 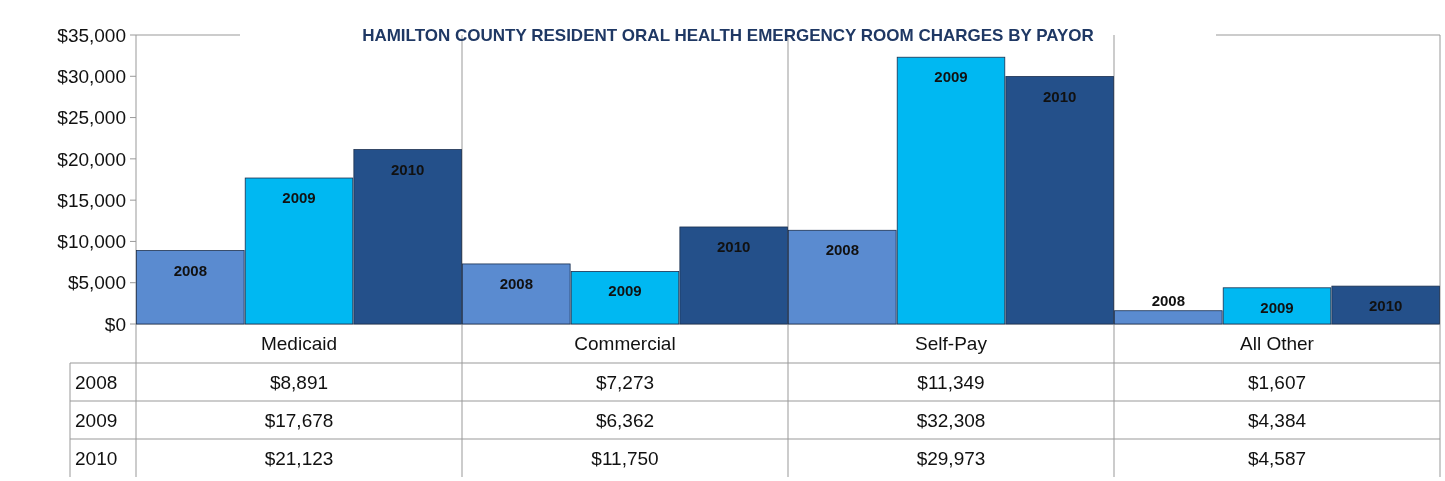 What do you see at coordinates (91, 159) in the screenshot?
I see `y-tick-label: $20,000` at bounding box center [91, 159].